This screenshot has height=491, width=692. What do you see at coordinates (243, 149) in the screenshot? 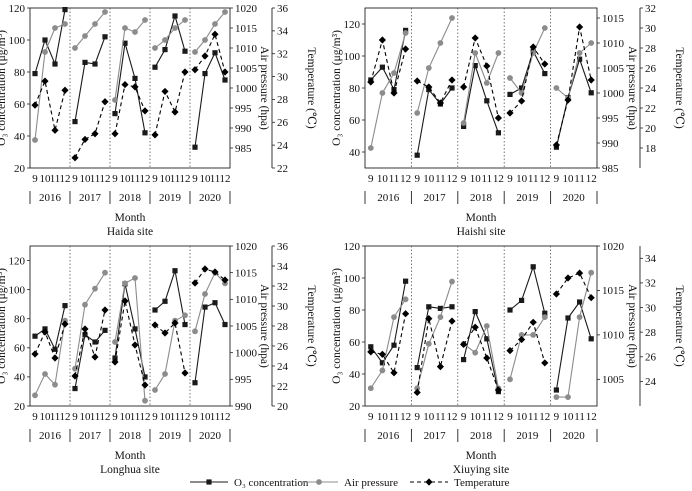
I see `y2-tick-label: 985` at bounding box center [243, 149].